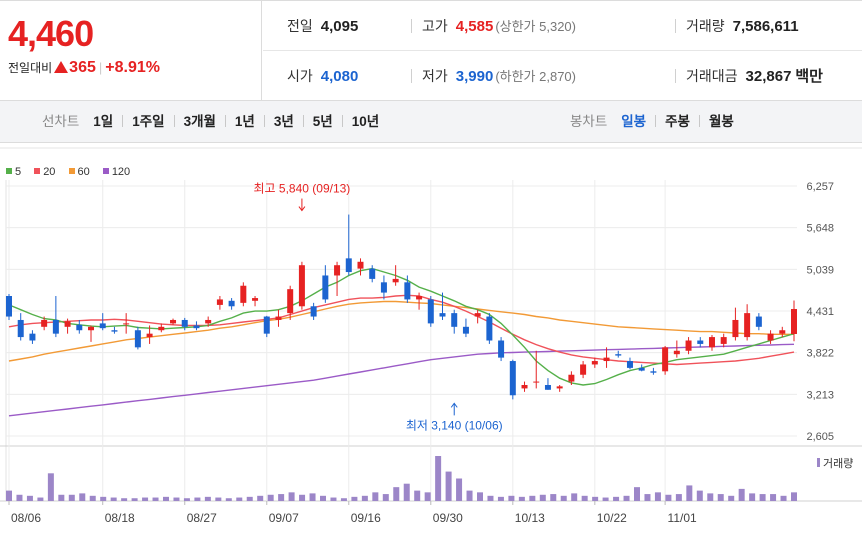  Describe the element at coordinates (148, 121) in the screenshot. I see `period-1w-button: 1주일` at that location.